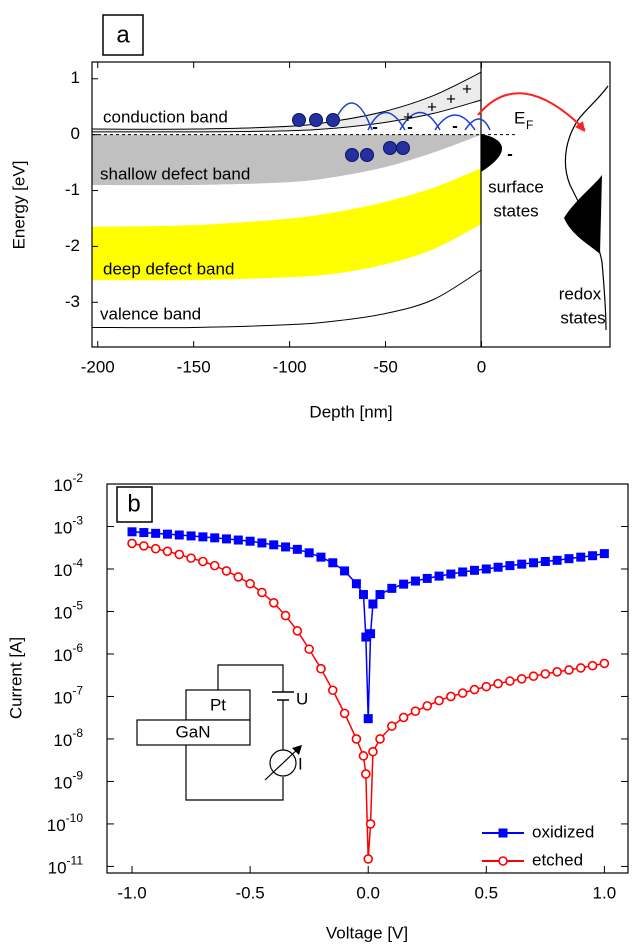 This screenshot has height=950, width=637. Describe the element at coordinates (68, 781) in the screenshot. I see `y-tick-label: 10⁻⁹` at that location.